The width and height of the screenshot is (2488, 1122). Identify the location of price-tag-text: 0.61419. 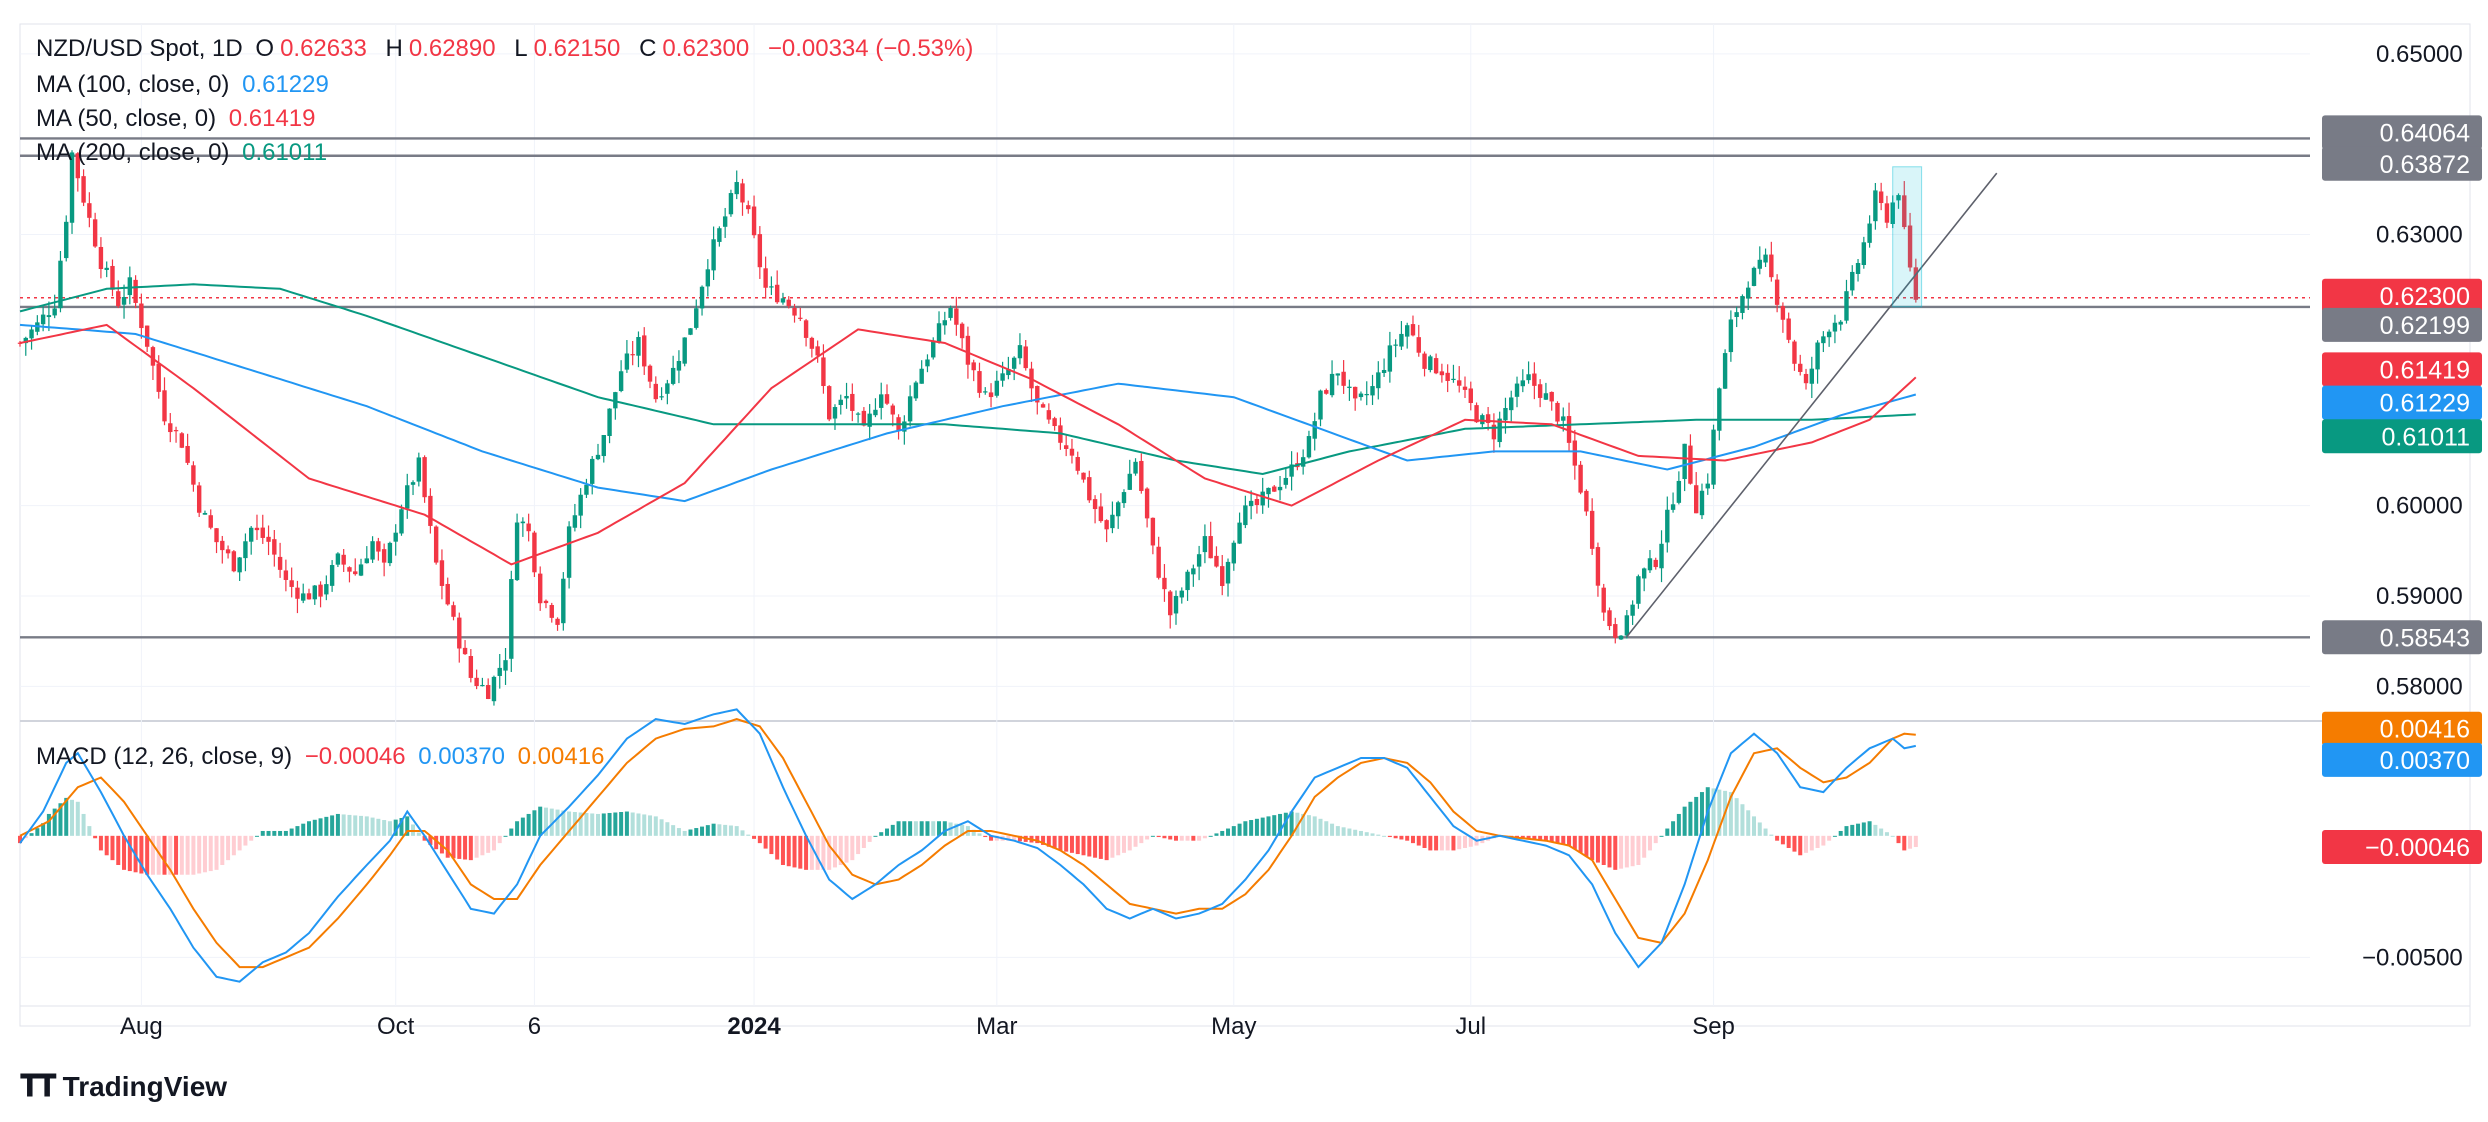
(2425, 370).